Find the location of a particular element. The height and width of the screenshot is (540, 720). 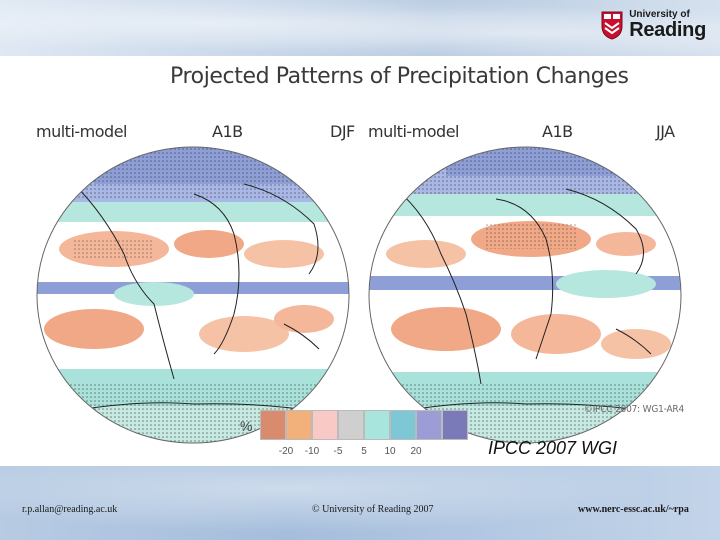

ipcc-copyright: ©IPCC 2007: WG1-AR4 is located at coordinates (633, 409).